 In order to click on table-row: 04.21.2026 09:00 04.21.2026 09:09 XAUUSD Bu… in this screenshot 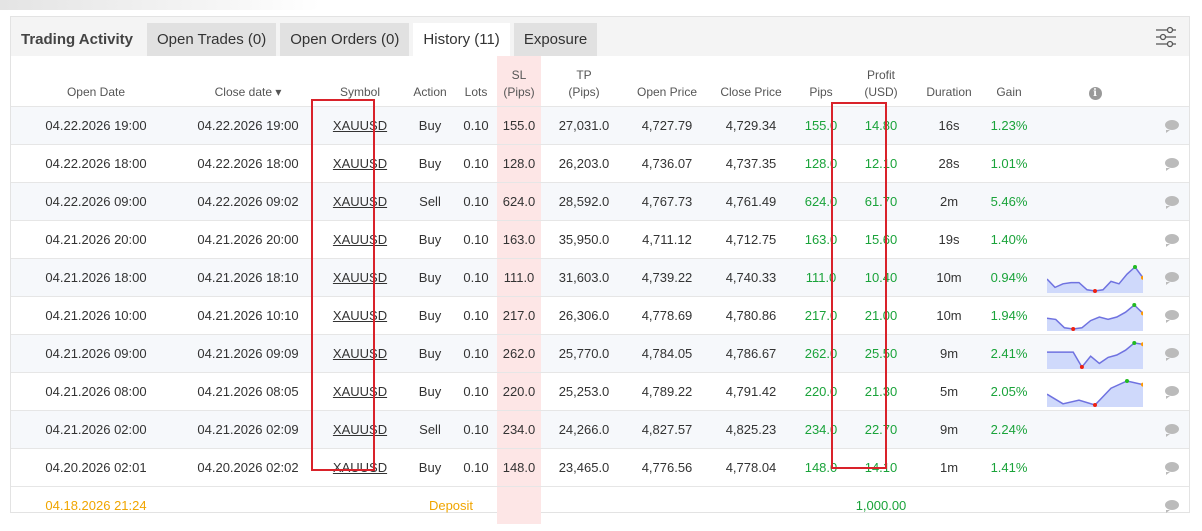, I will do `click(600, 353)`.